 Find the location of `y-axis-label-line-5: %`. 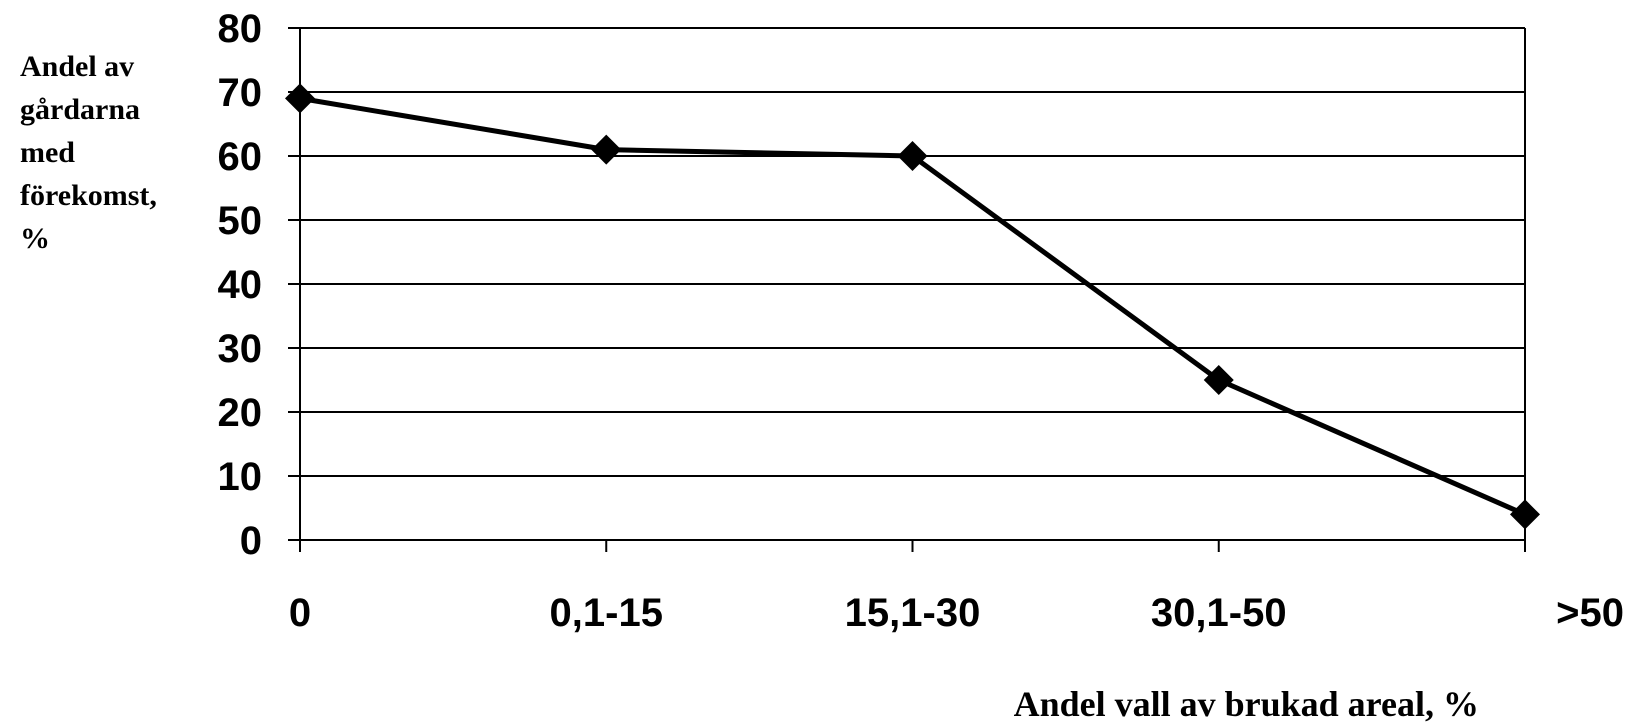

y-axis-label-line-5: % is located at coordinates (35, 238).